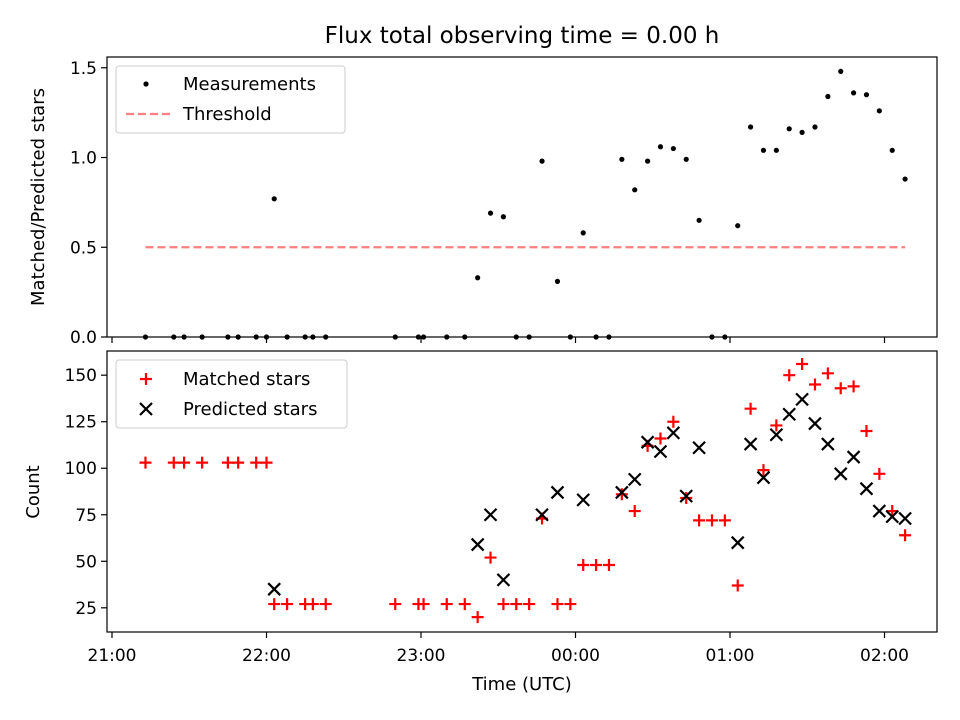  I want to click on legend-matched-marker, so click(146, 379).